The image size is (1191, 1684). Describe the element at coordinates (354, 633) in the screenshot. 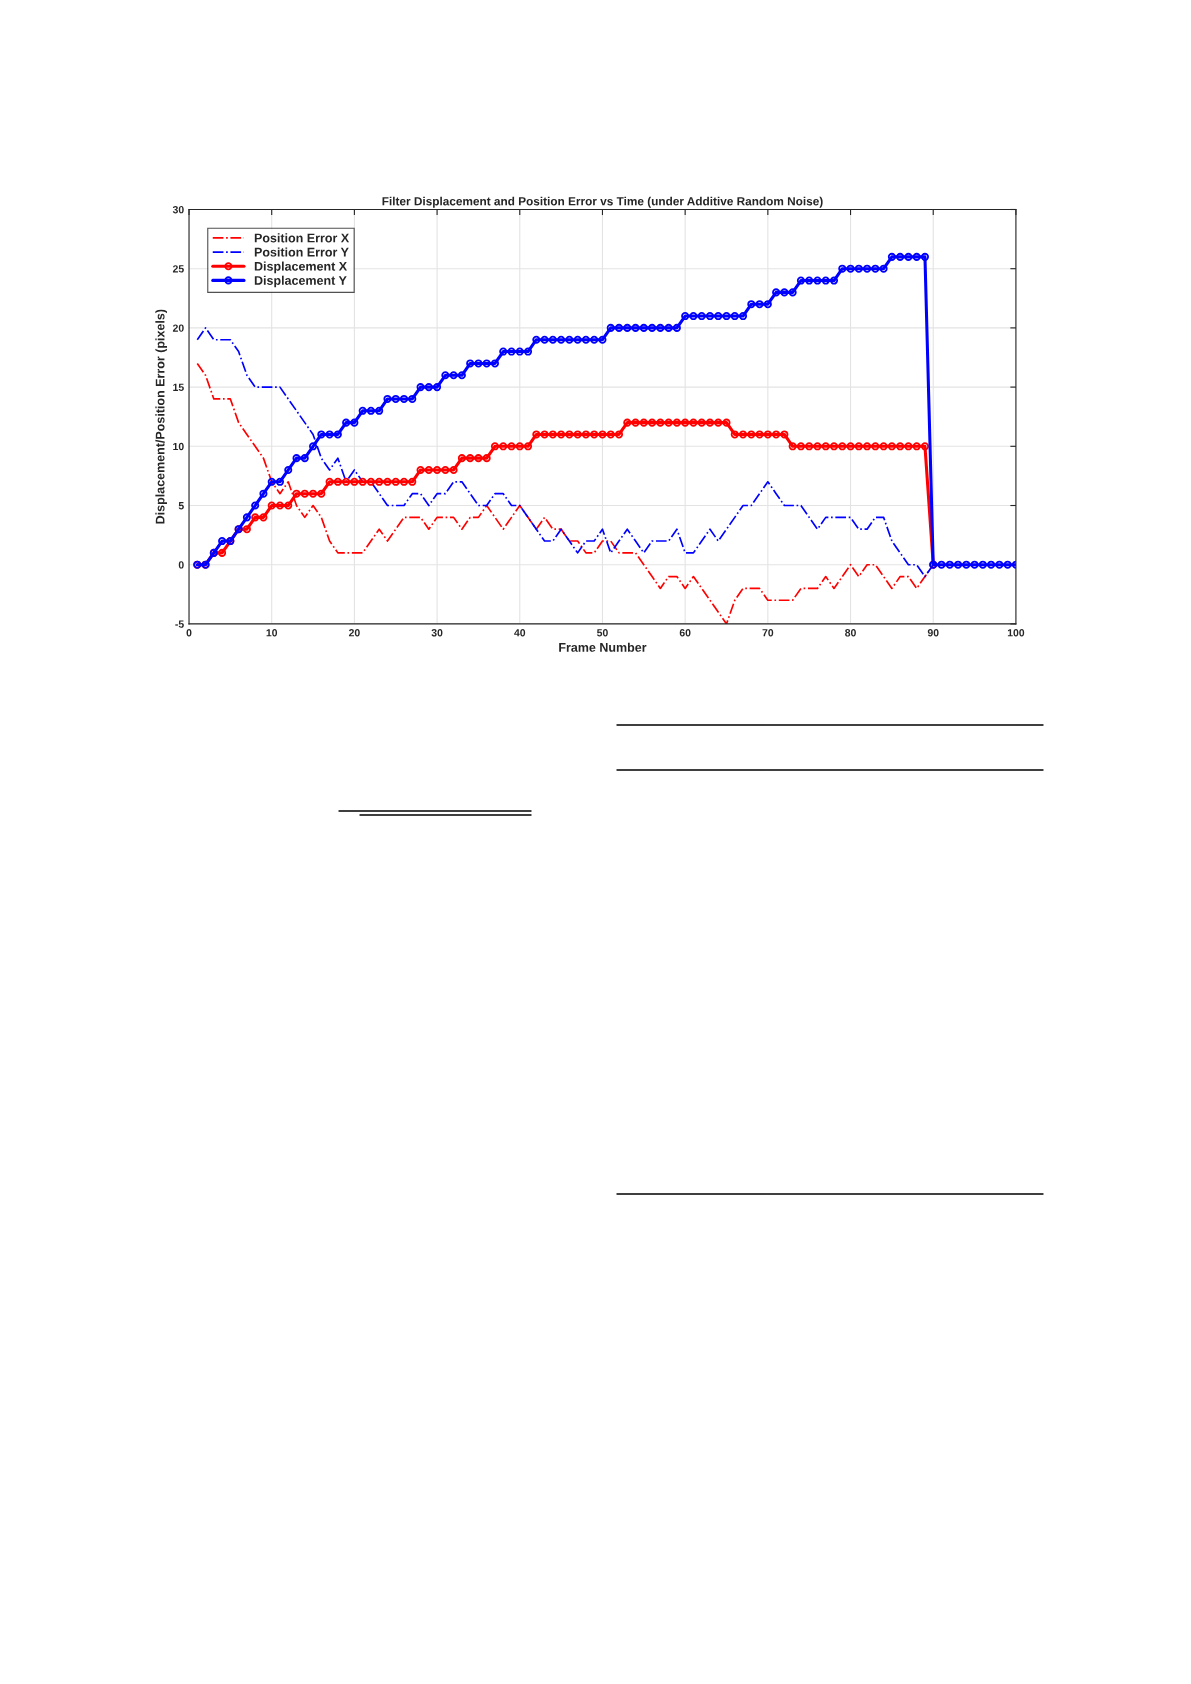

I see `x-tick-label: 20` at that location.